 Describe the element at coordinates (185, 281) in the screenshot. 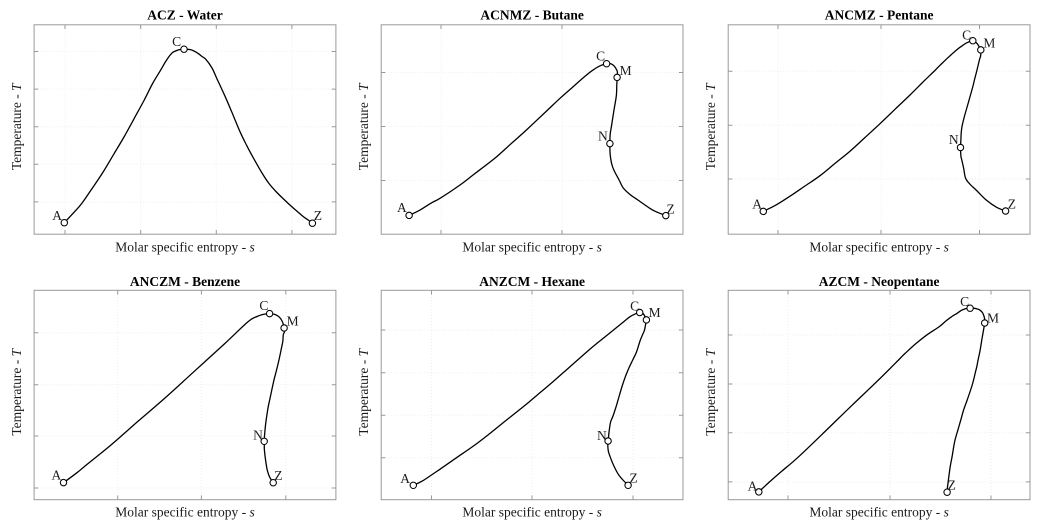

I see `svg-text: ANCZM - Benzene` at that location.